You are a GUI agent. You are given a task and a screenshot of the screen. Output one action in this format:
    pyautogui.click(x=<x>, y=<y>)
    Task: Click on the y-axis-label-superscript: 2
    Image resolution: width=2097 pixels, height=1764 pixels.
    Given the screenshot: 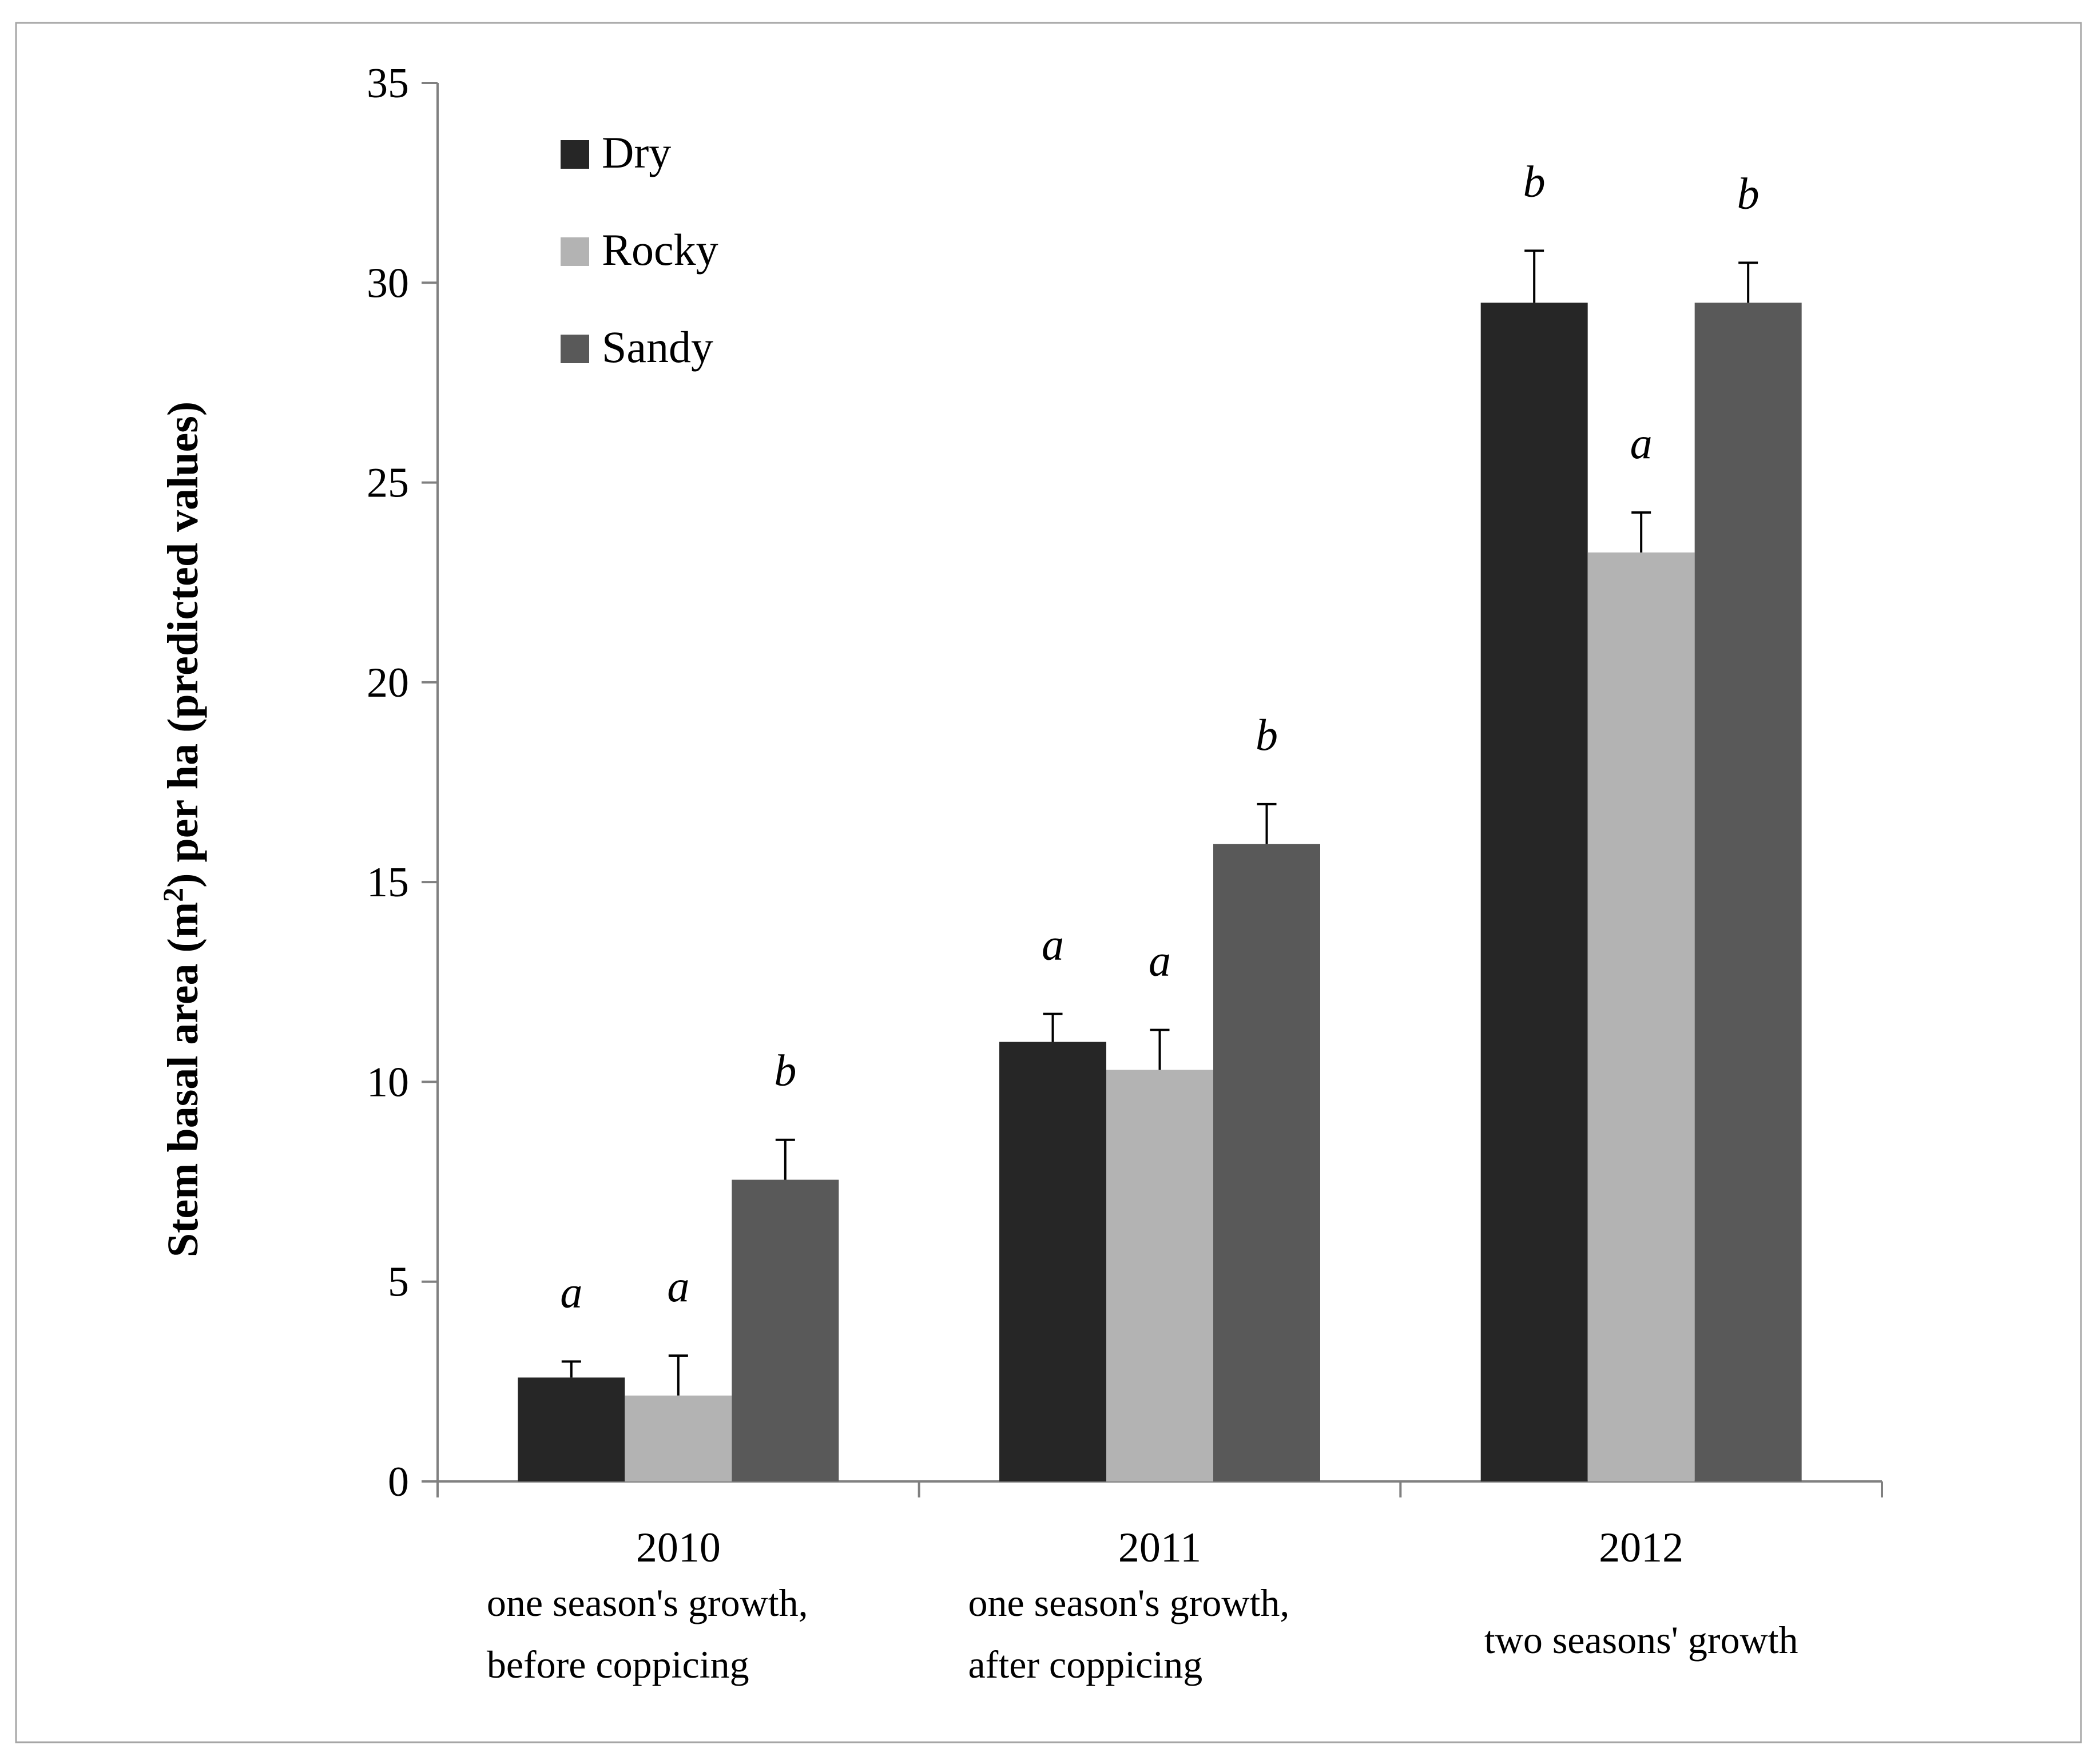 What is the action you would take?
    pyautogui.click(x=173, y=895)
    